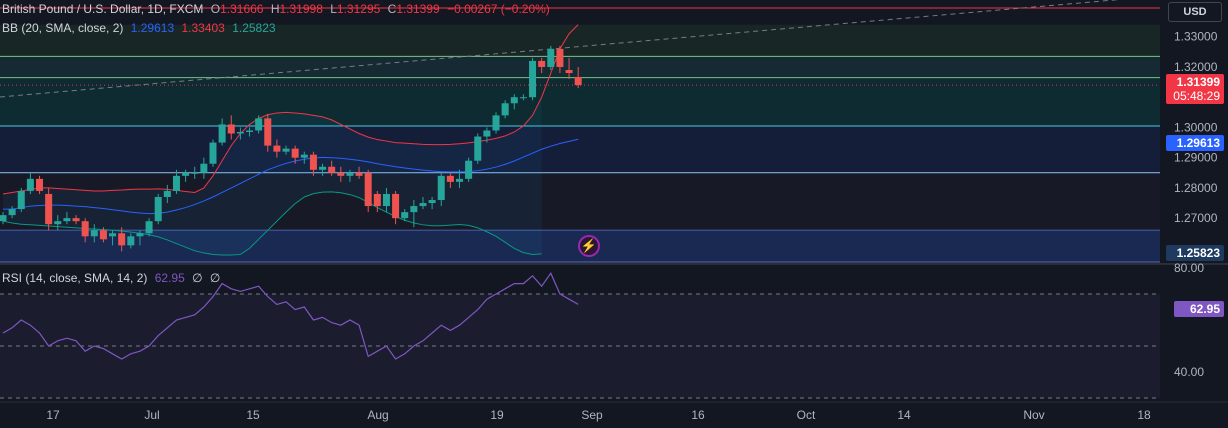  I want to click on rsi-legend: RSI (14, close, SMA, 14, 2) 62.95 ∅ ∅, so click(113, 278).